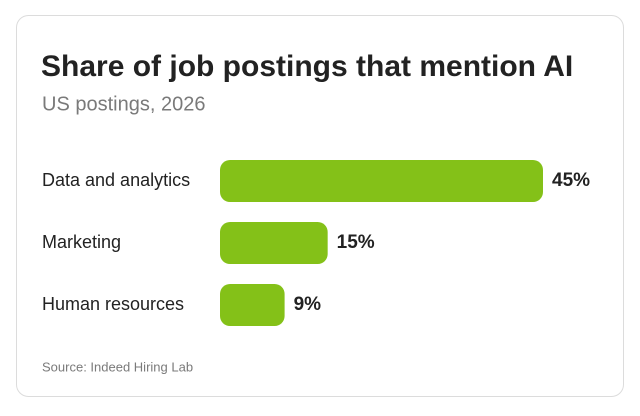 This screenshot has width=640, height=416. Describe the element at coordinates (308, 304) in the screenshot. I see `value-label: 9%` at that location.